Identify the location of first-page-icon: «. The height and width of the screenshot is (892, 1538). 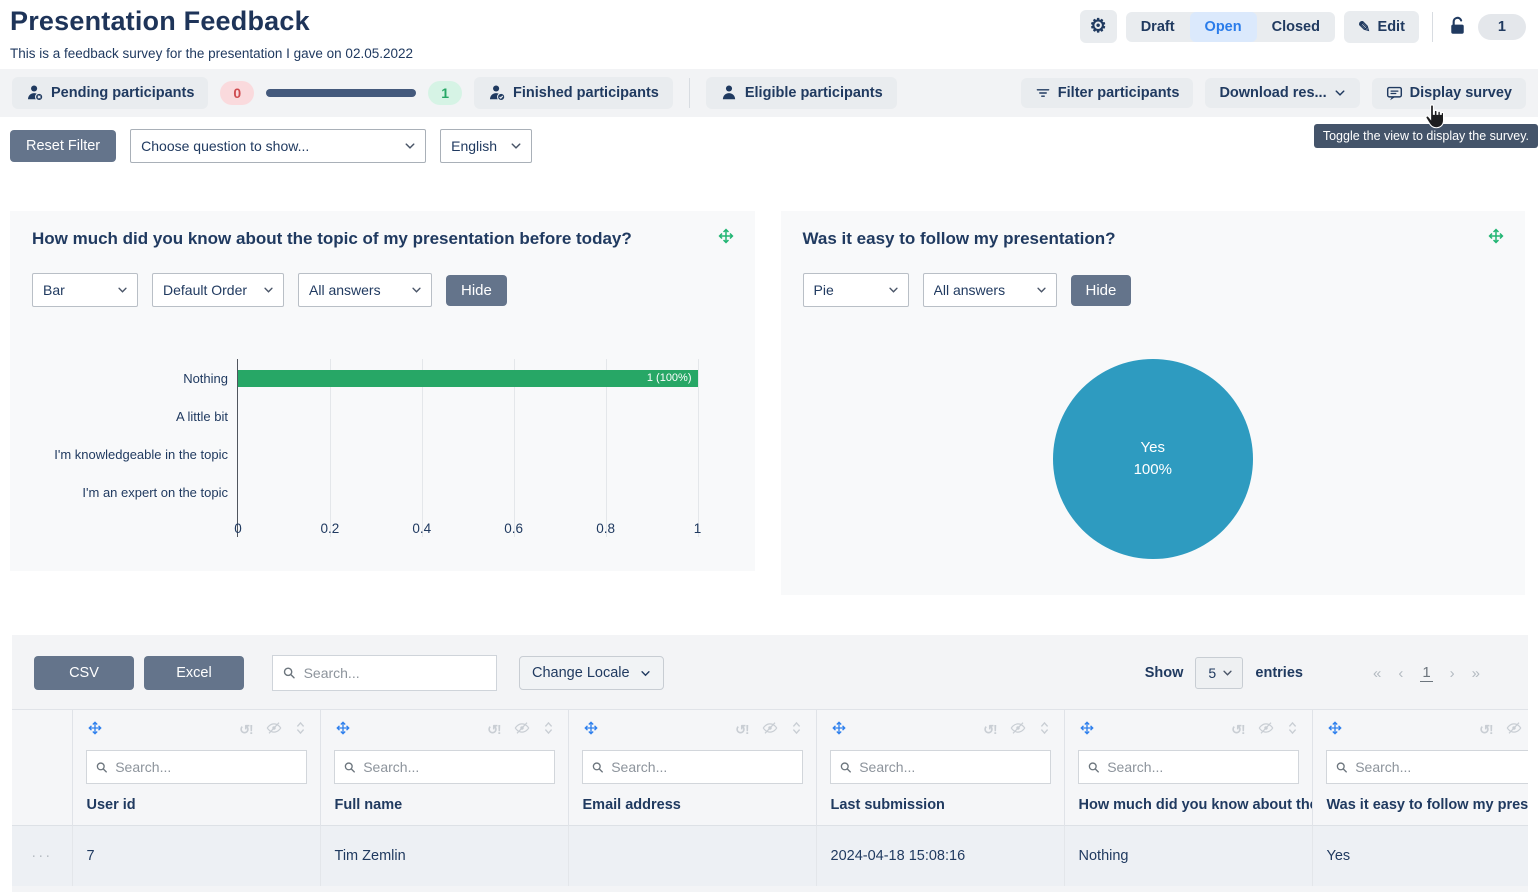
(1377, 673).